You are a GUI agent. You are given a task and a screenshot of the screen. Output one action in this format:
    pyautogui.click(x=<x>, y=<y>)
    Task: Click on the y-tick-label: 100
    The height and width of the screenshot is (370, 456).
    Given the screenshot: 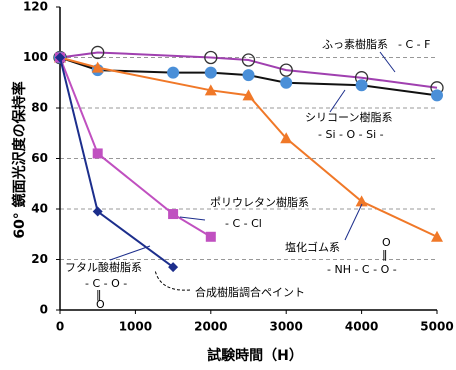 What is the action you would take?
    pyautogui.click(x=35, y=57)
    